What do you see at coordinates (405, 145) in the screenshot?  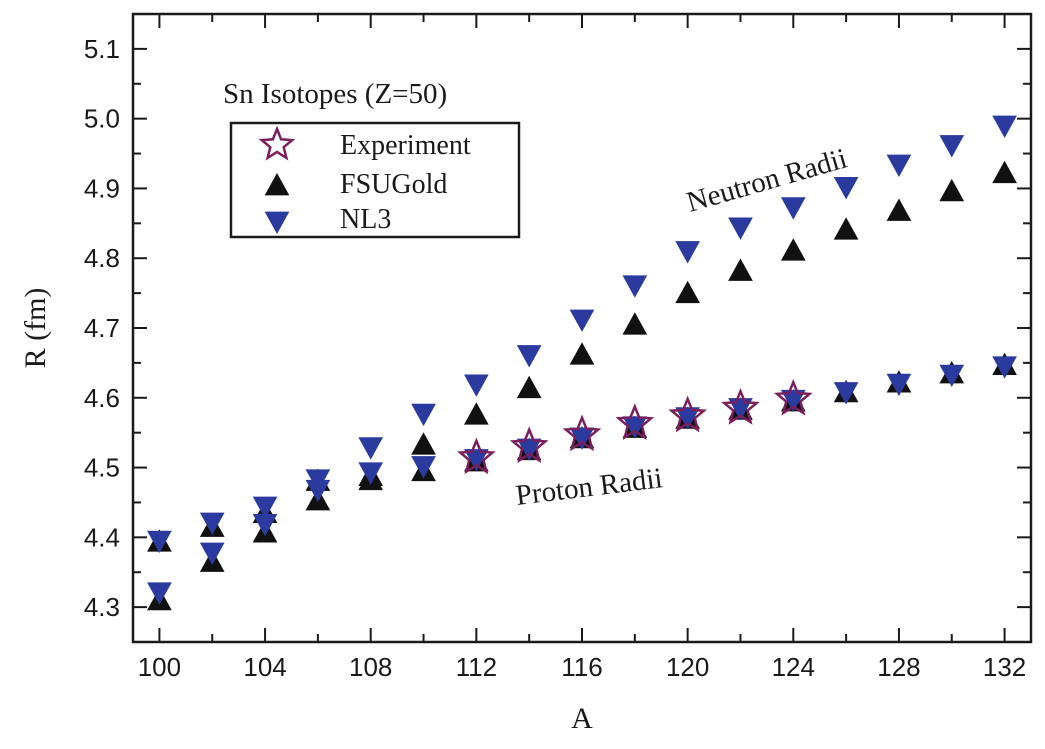 I see `legend-label-experiment: Experiment` at bounding box center [405, 145].